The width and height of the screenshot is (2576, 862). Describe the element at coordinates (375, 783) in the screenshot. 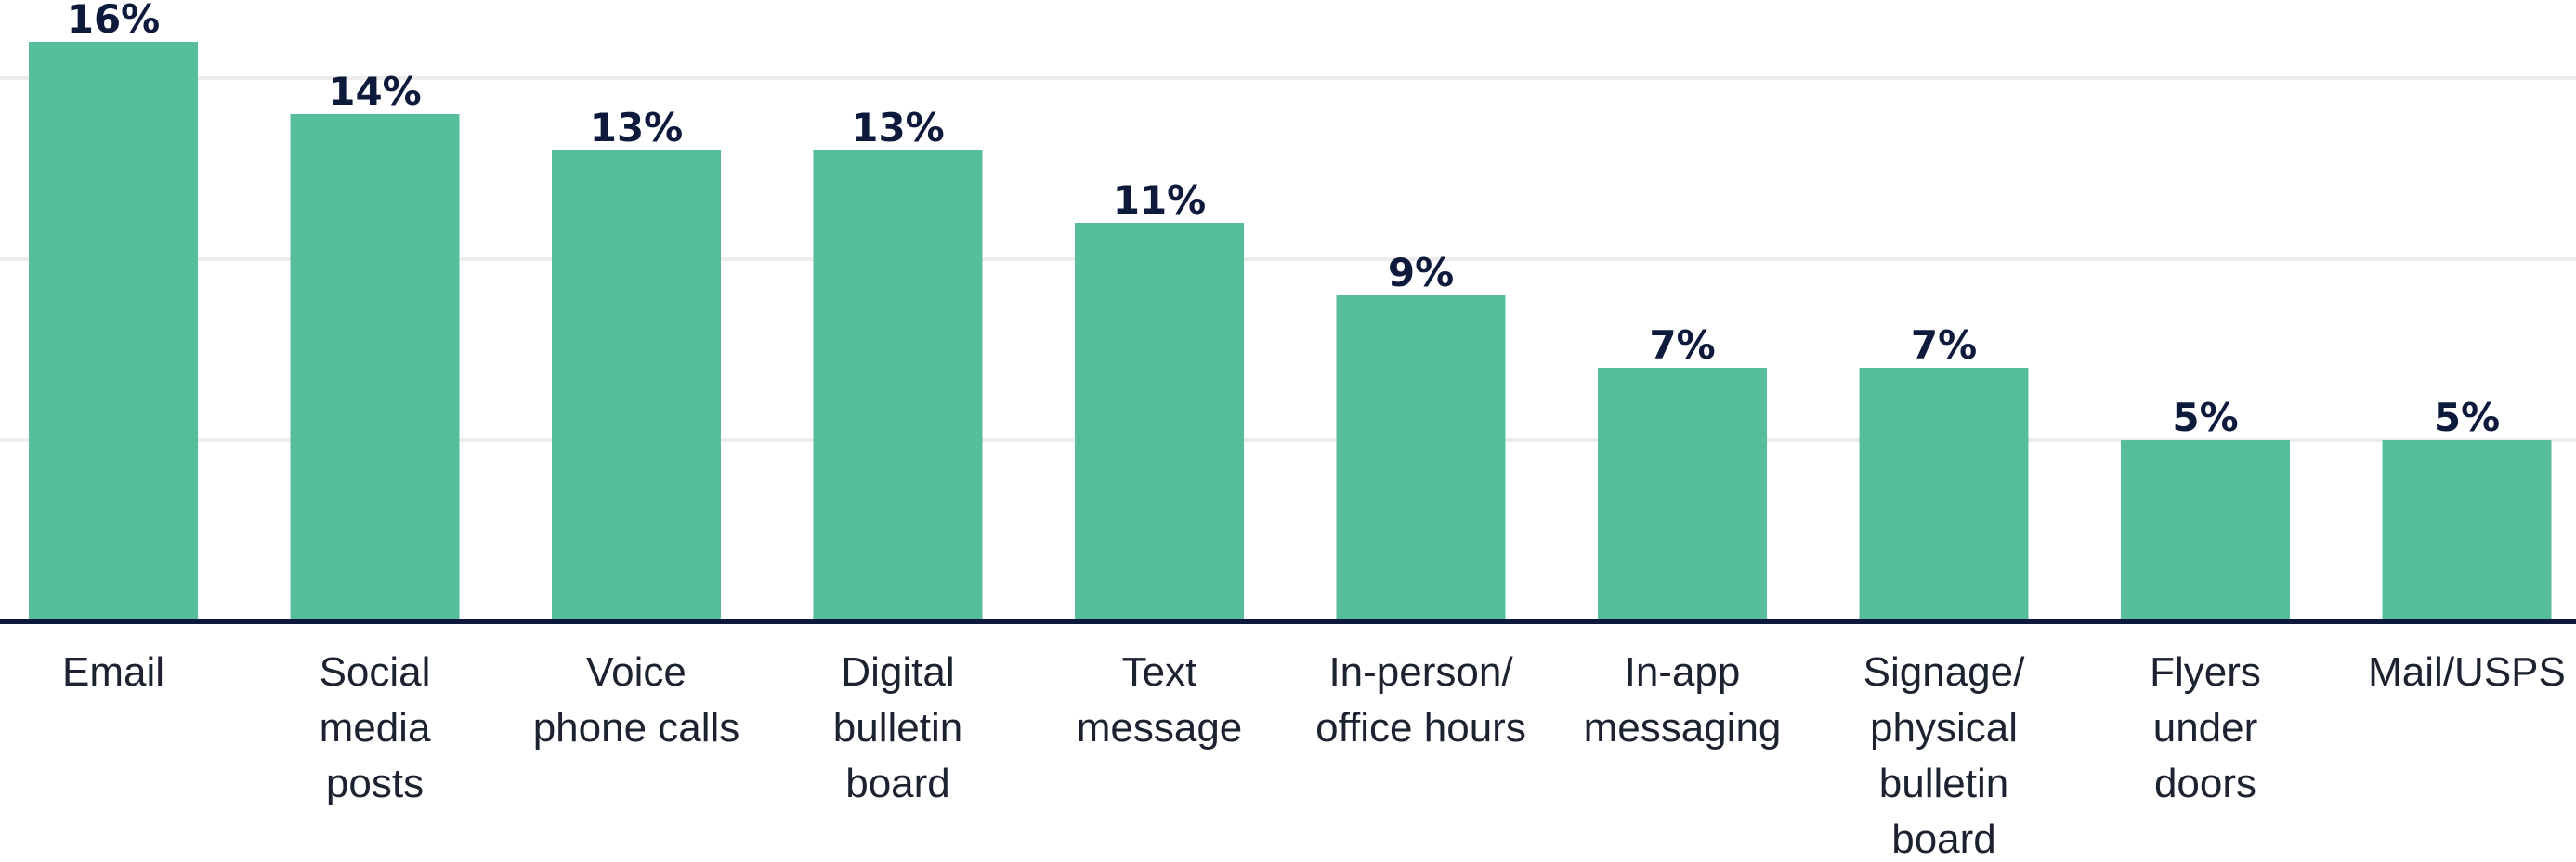

I see `category-label-line: posts` at that location.